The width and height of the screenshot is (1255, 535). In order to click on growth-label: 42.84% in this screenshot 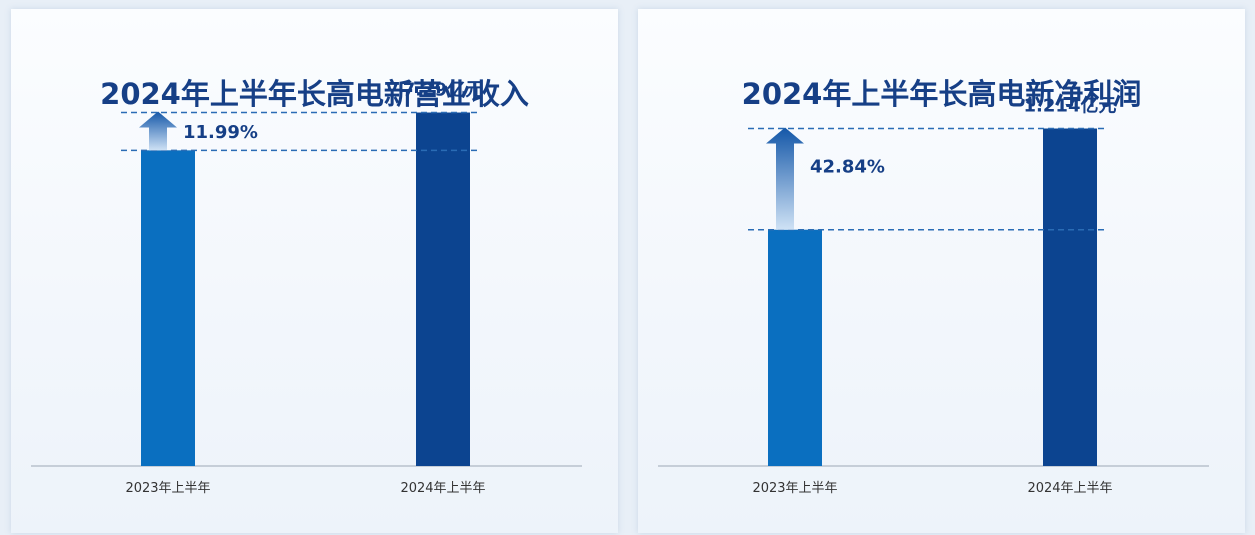, I will do `click(847, 167)`.